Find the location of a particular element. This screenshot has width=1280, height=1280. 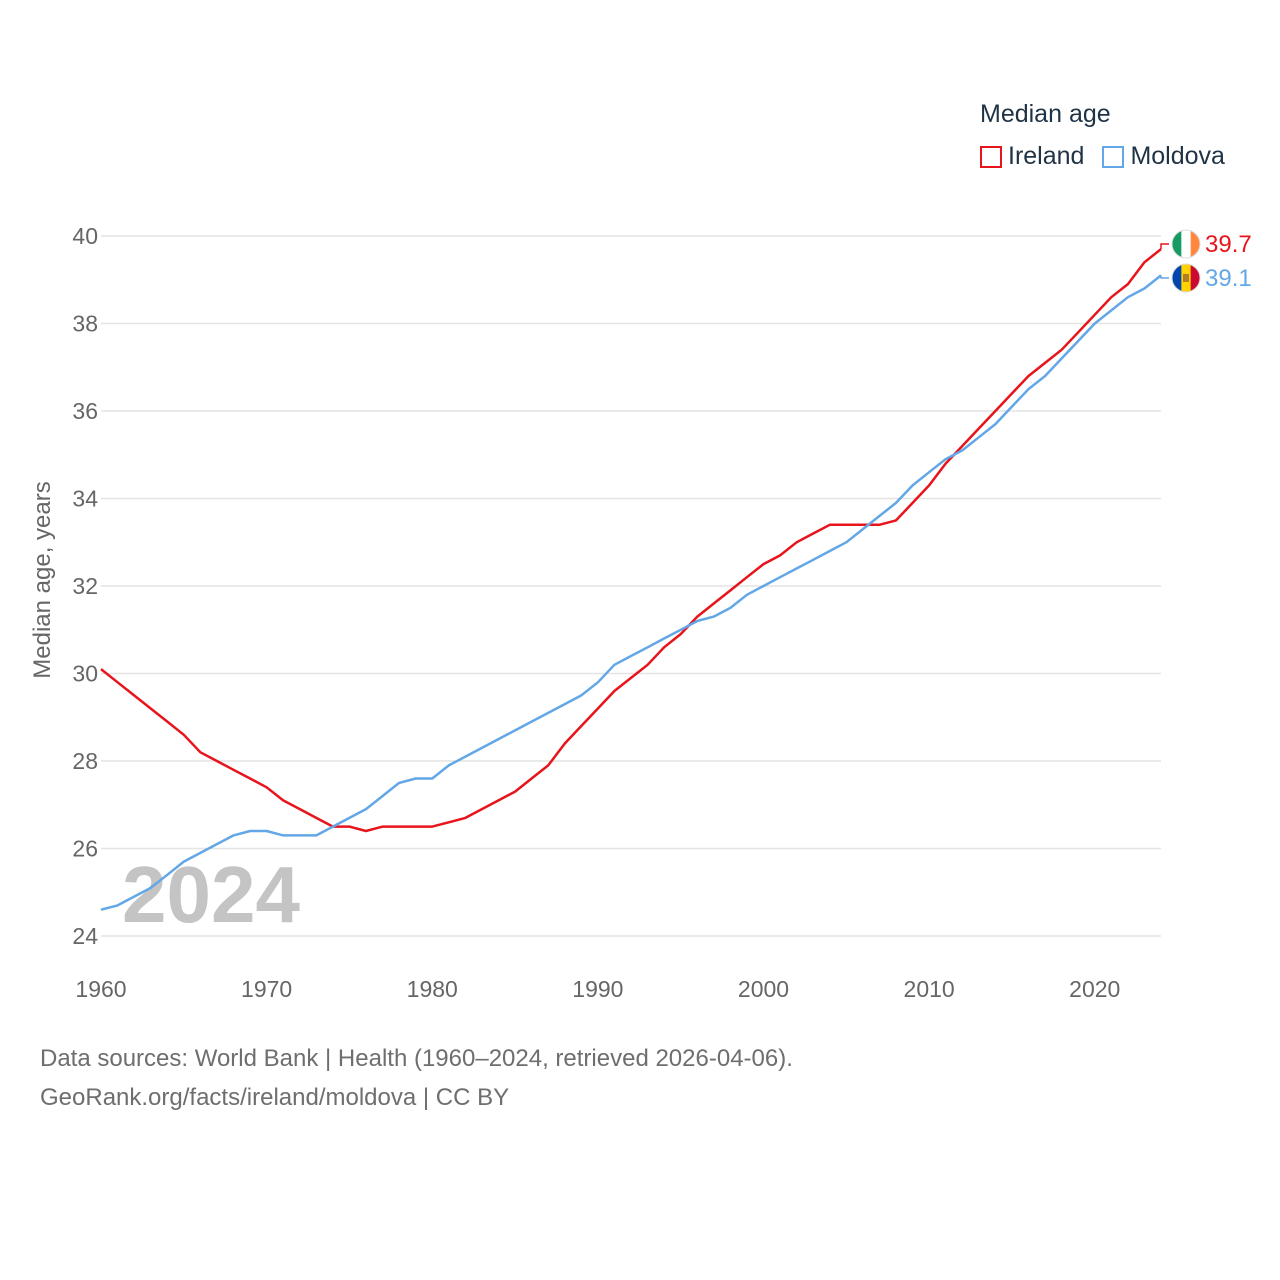

legend: Ireland Moldova is located at coordinates (1111, 156).